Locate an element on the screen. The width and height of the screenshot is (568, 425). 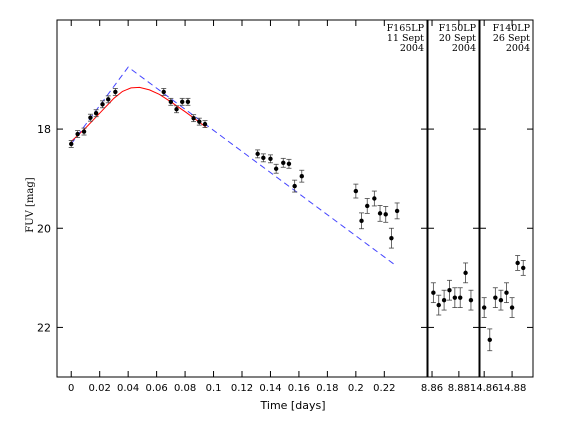
panel-label: F165LP is located at coordinates (406, 28).